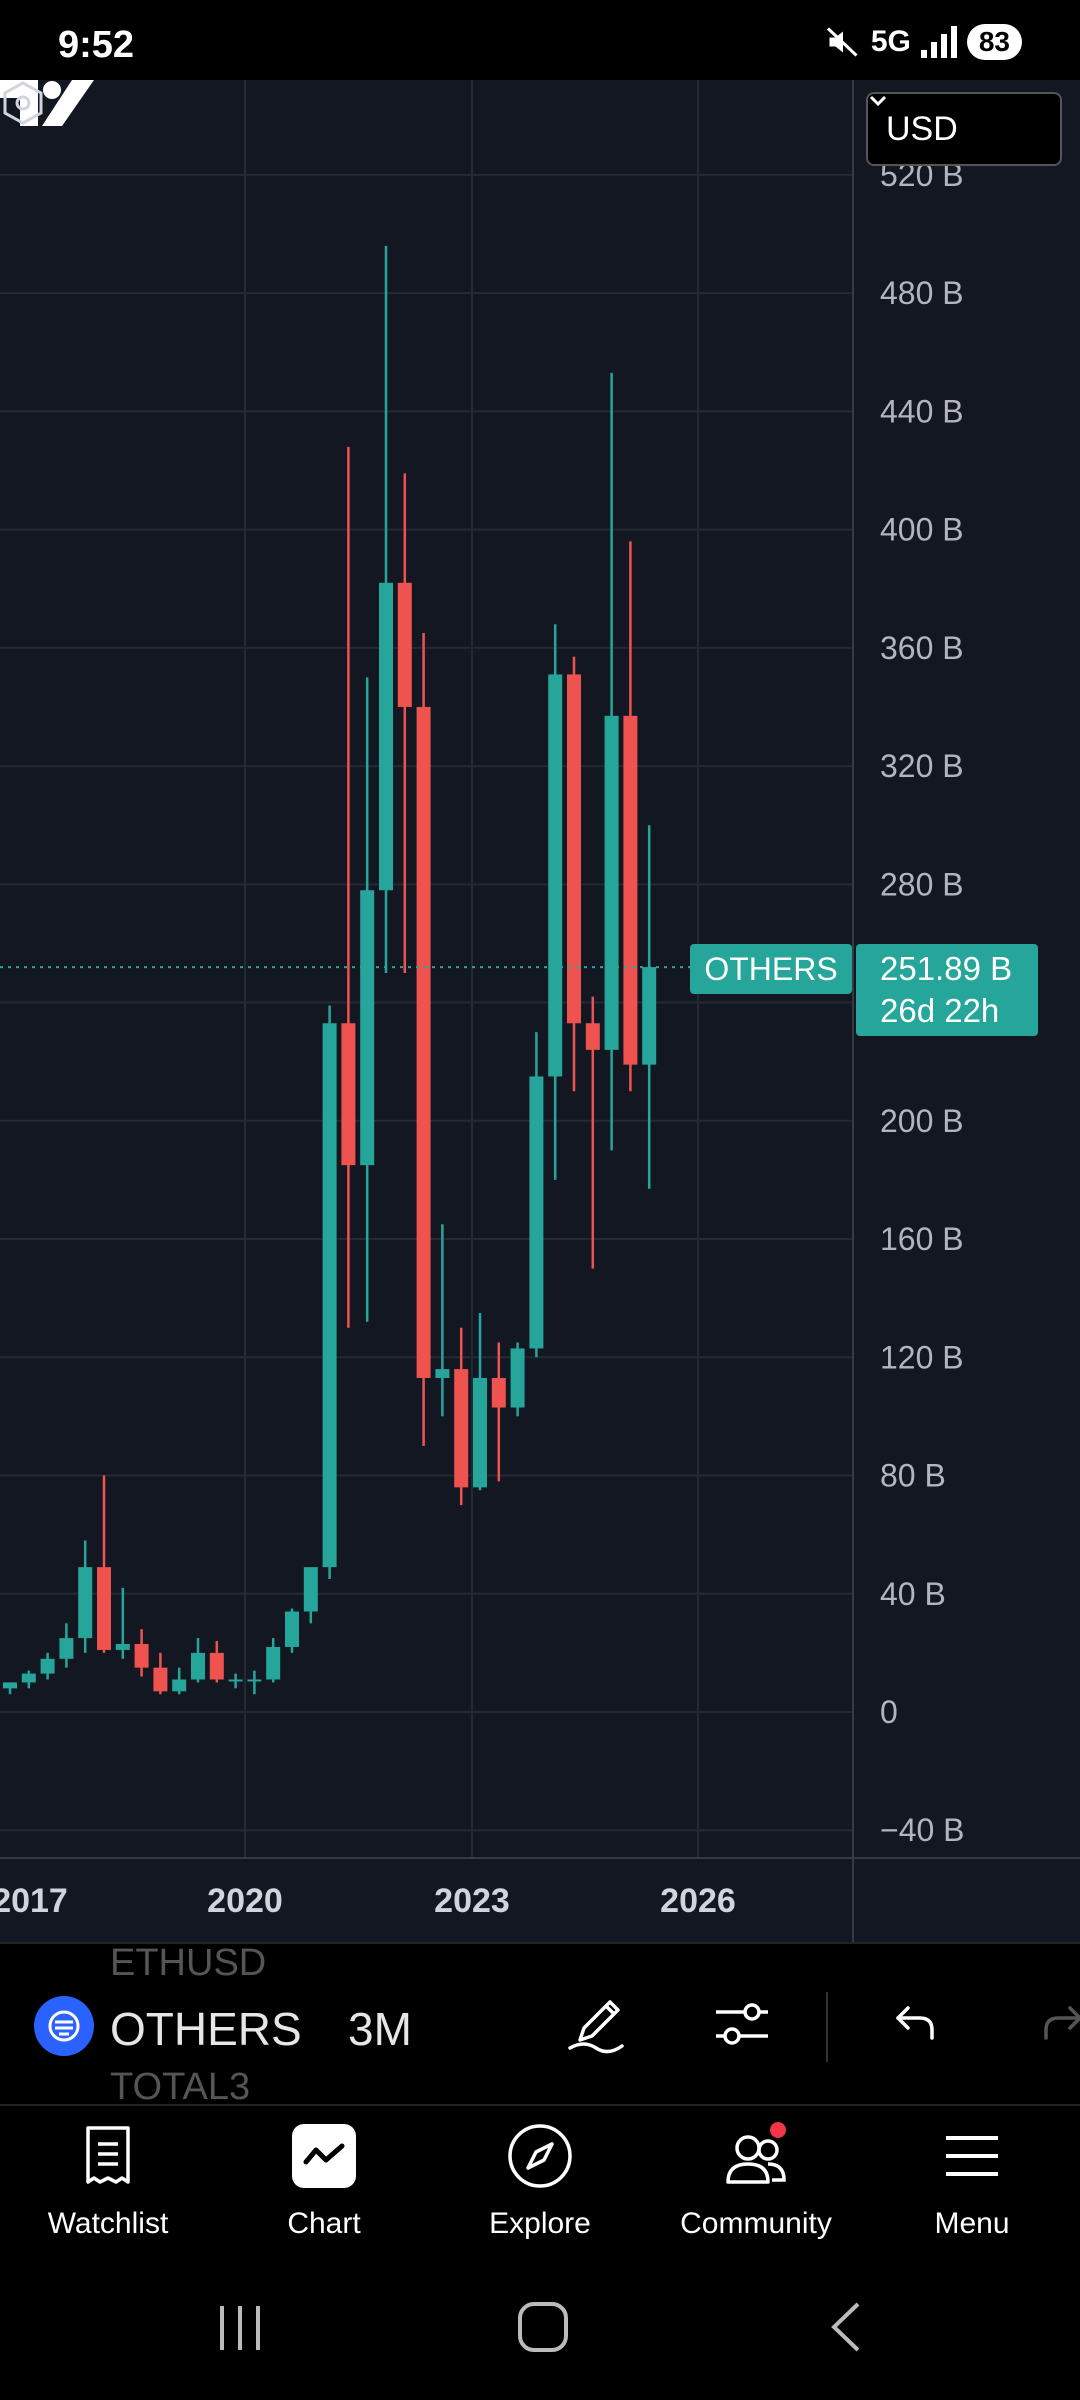  Describe the element at coordinates (890, 41) in the screenshot. I see `network-label: 5G` at that location.